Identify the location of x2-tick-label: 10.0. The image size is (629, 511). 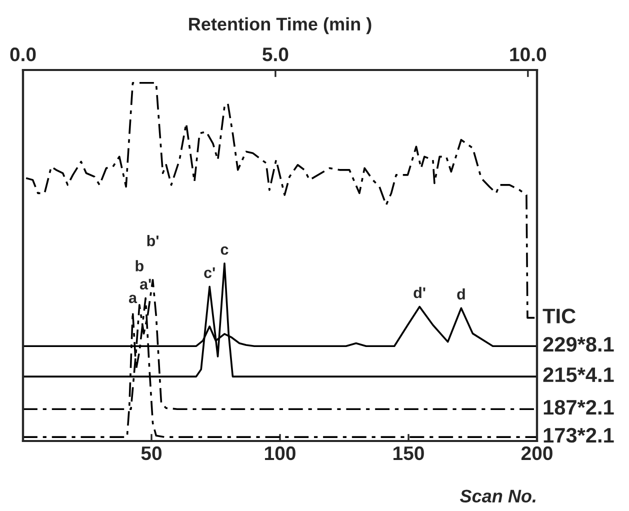
(528, 55).